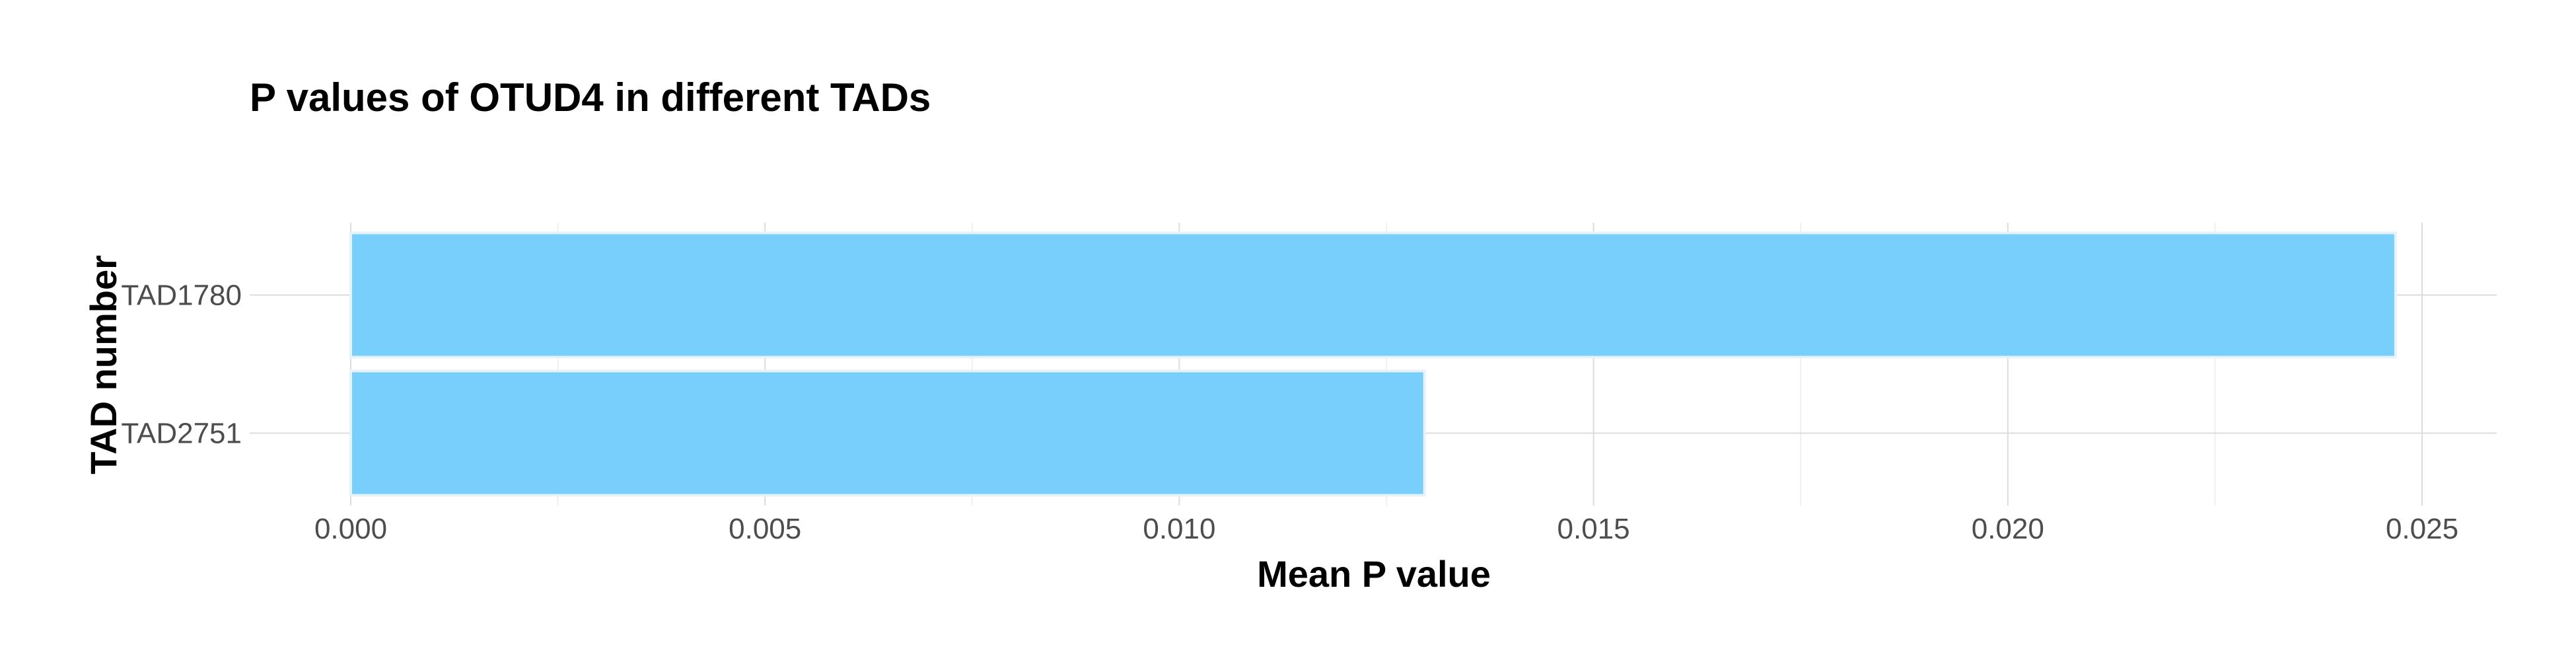 The image size is (2576, 672). I want to click on x-tick-label: 0.015, so click(1594, 529).